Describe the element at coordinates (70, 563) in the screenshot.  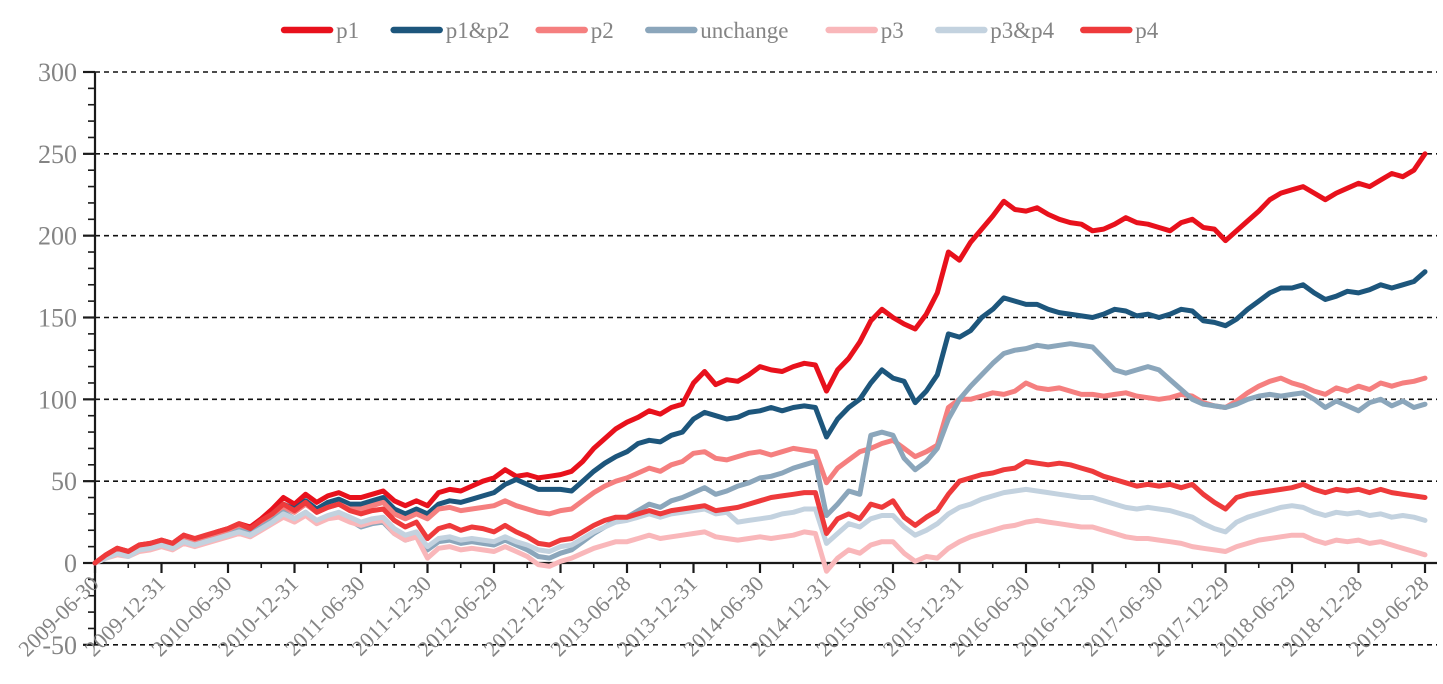
I see `y-tick-label-0: 0` at that location.